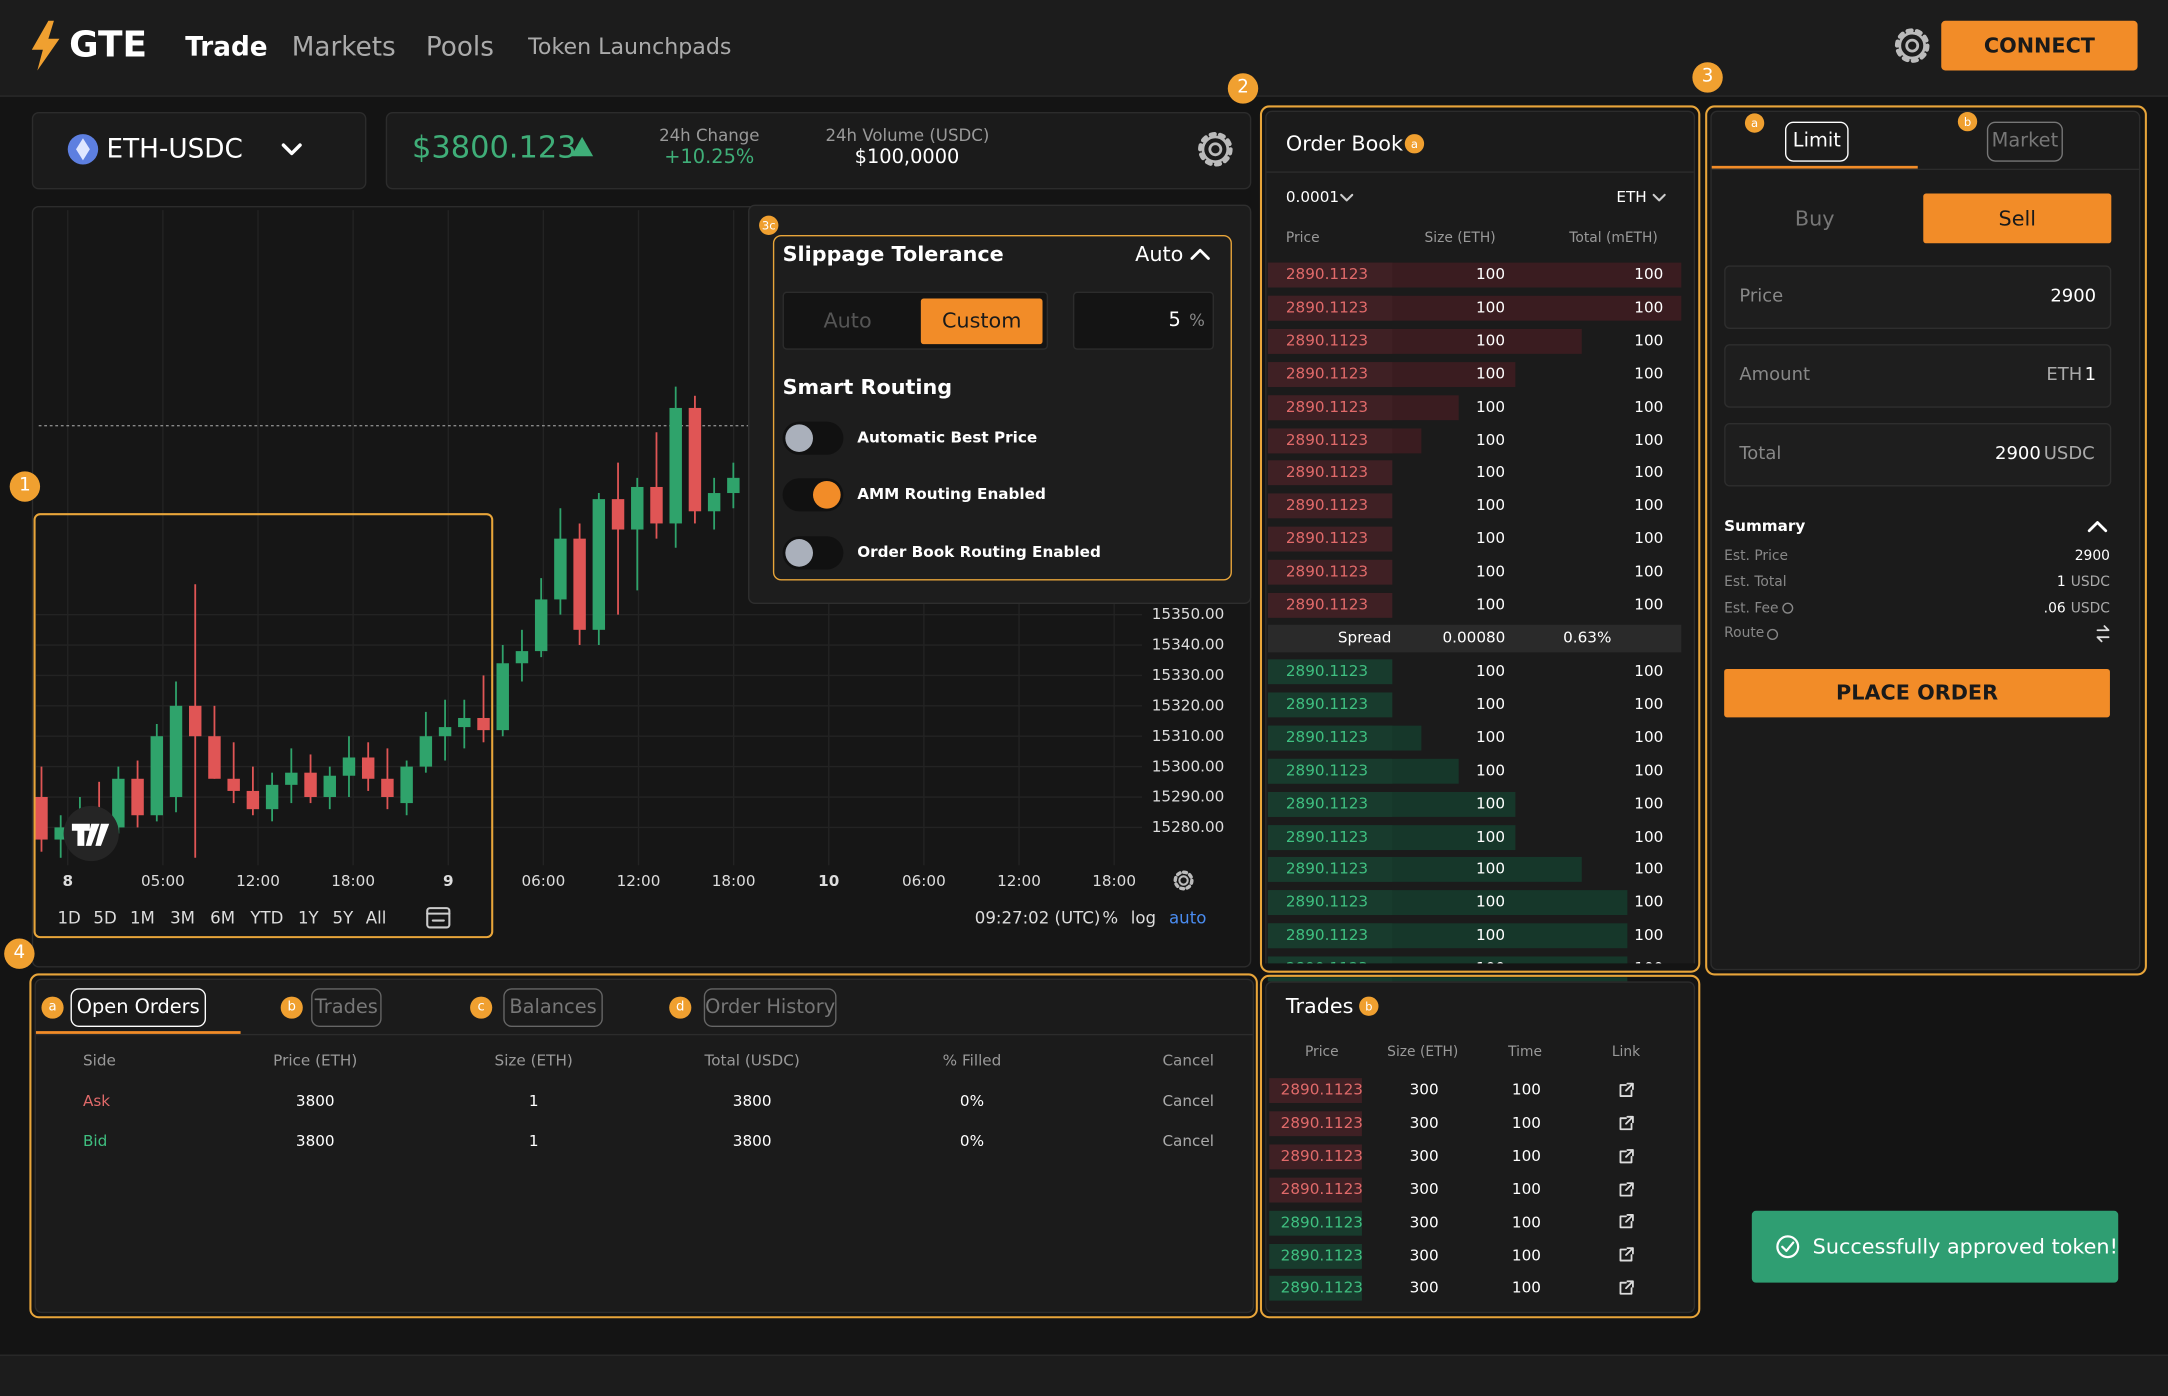  I want to click on footer-bar, so click(1084, 1375).